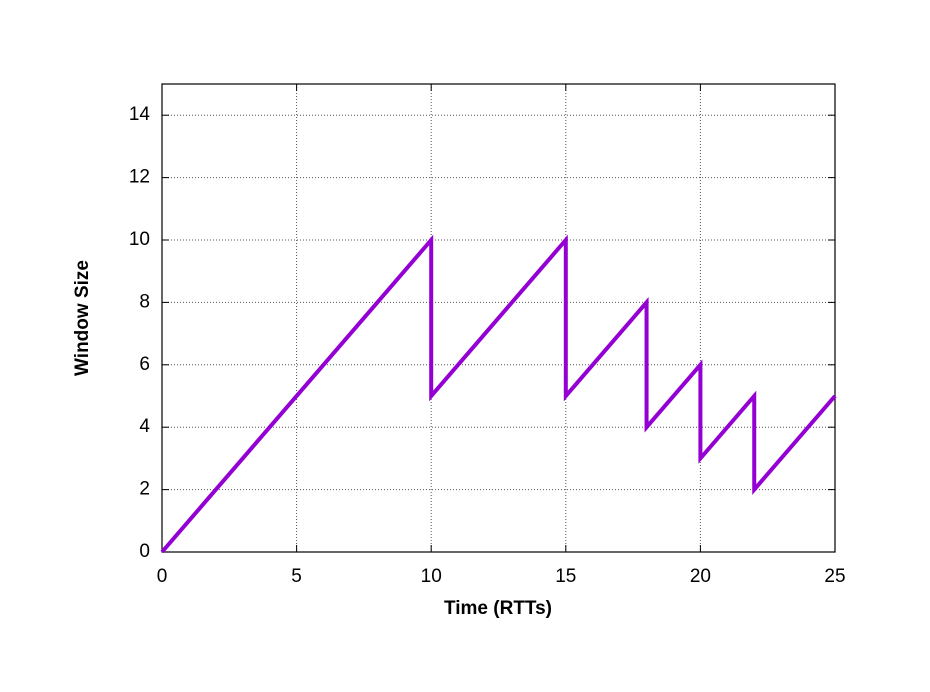  Describe the element at coordinates (144, 551) in the screenshot. I see `y-tick-label: 0` at that location.